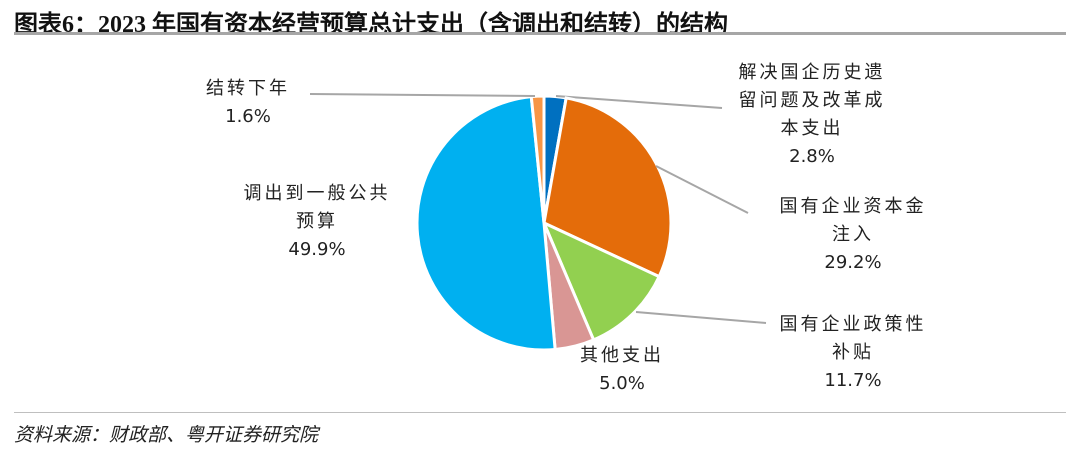  Describe the element at coordinates (622, 355) in the screenshot. I see `slice-category-label: 其他支出` at that location.